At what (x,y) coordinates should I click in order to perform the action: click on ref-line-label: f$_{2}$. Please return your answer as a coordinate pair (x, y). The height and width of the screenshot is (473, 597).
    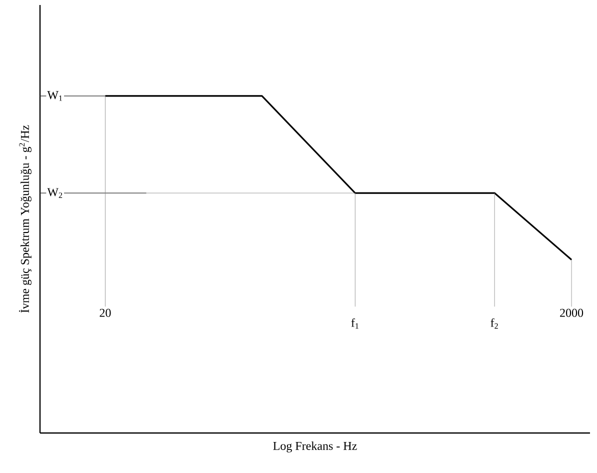
    Looking at the image, I should click on (494, 323).